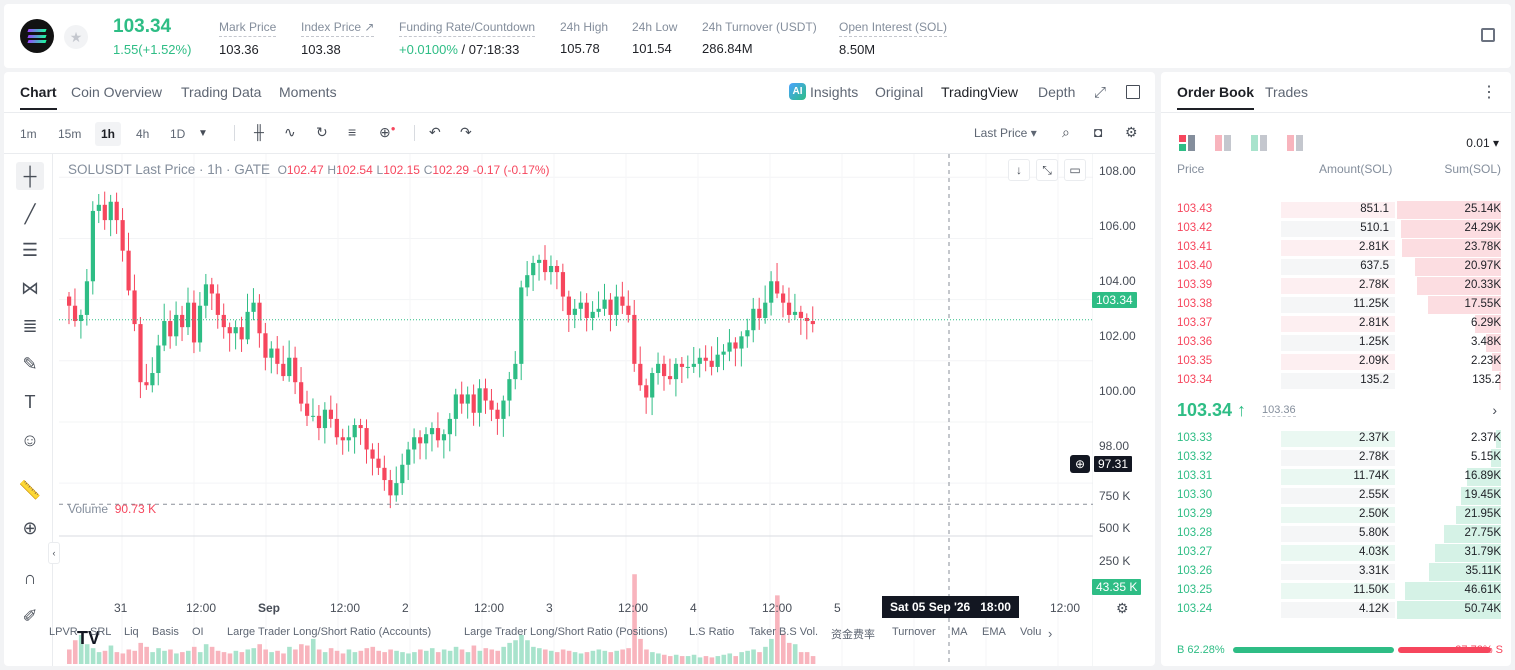  What do you see at coordinates (1287, 92) in the screenshot?
I see `tab-trades: Trades` at bounding box center [1287, 92].